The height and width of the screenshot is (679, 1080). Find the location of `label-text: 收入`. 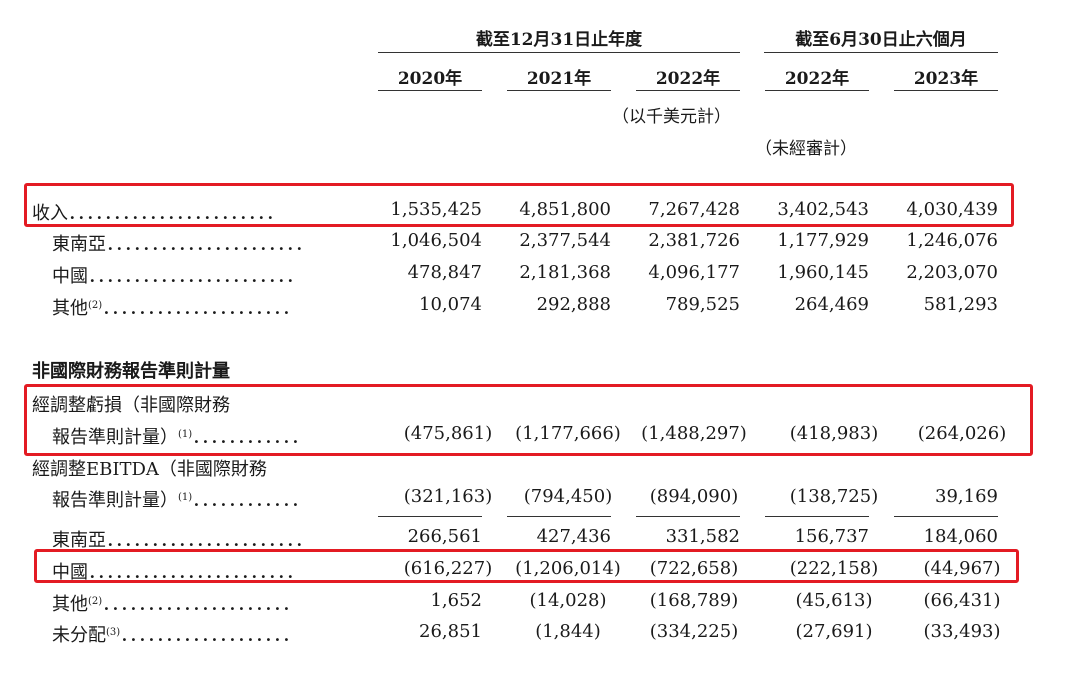

label-text: 收入 is located at coordinates (50, 213).